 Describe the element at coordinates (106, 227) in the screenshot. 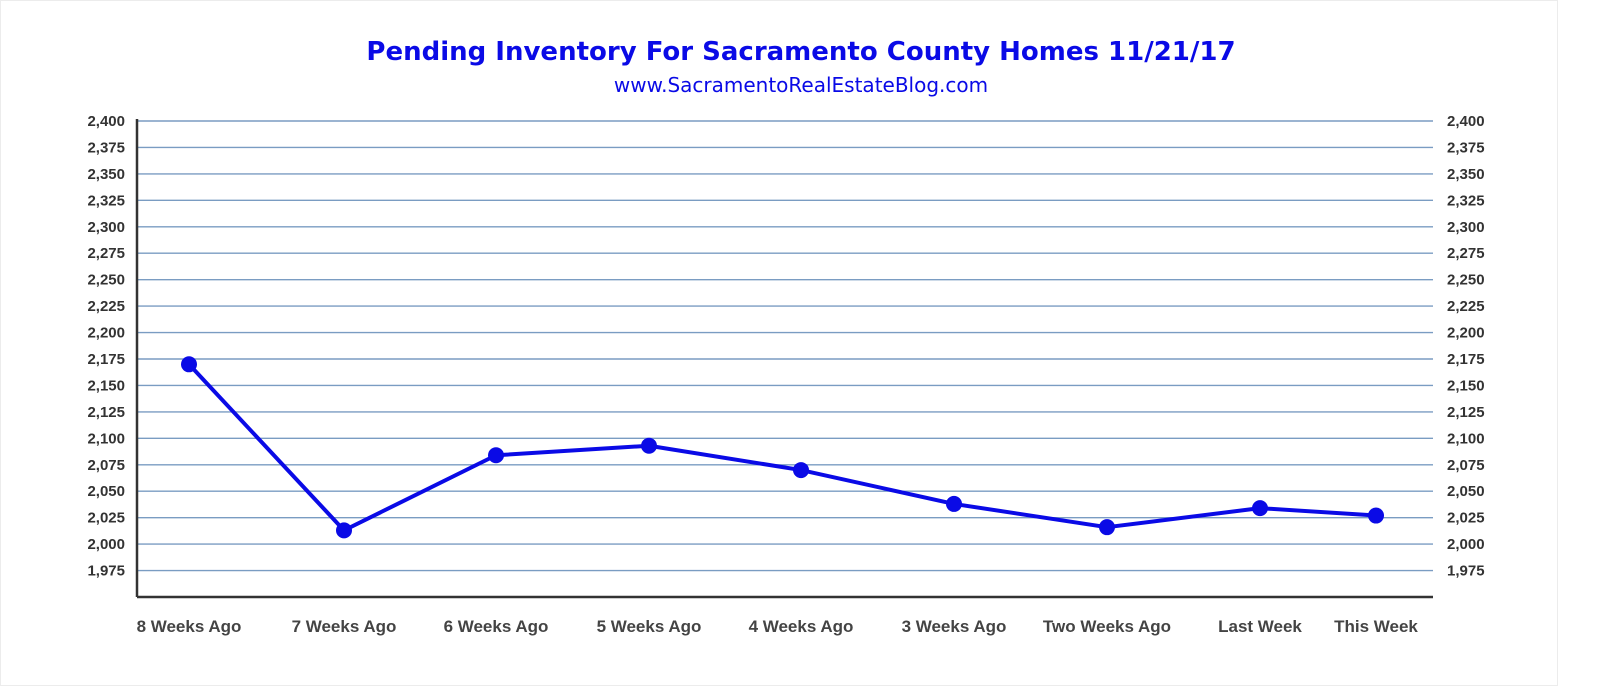

I see `y-tick-left-2300: 2,300` at that location.